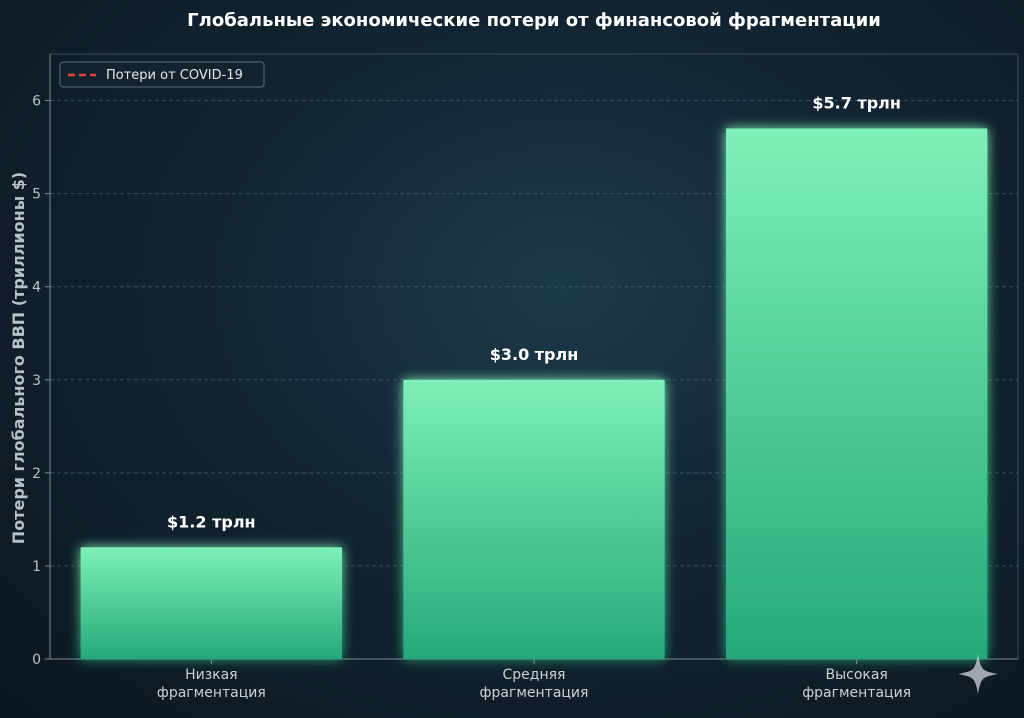 The height and width of the screenshot is (718, 1024). Describe the element at coordinates (36, 567) in the screenshot. I see `y-tick-label: 1` at that location.